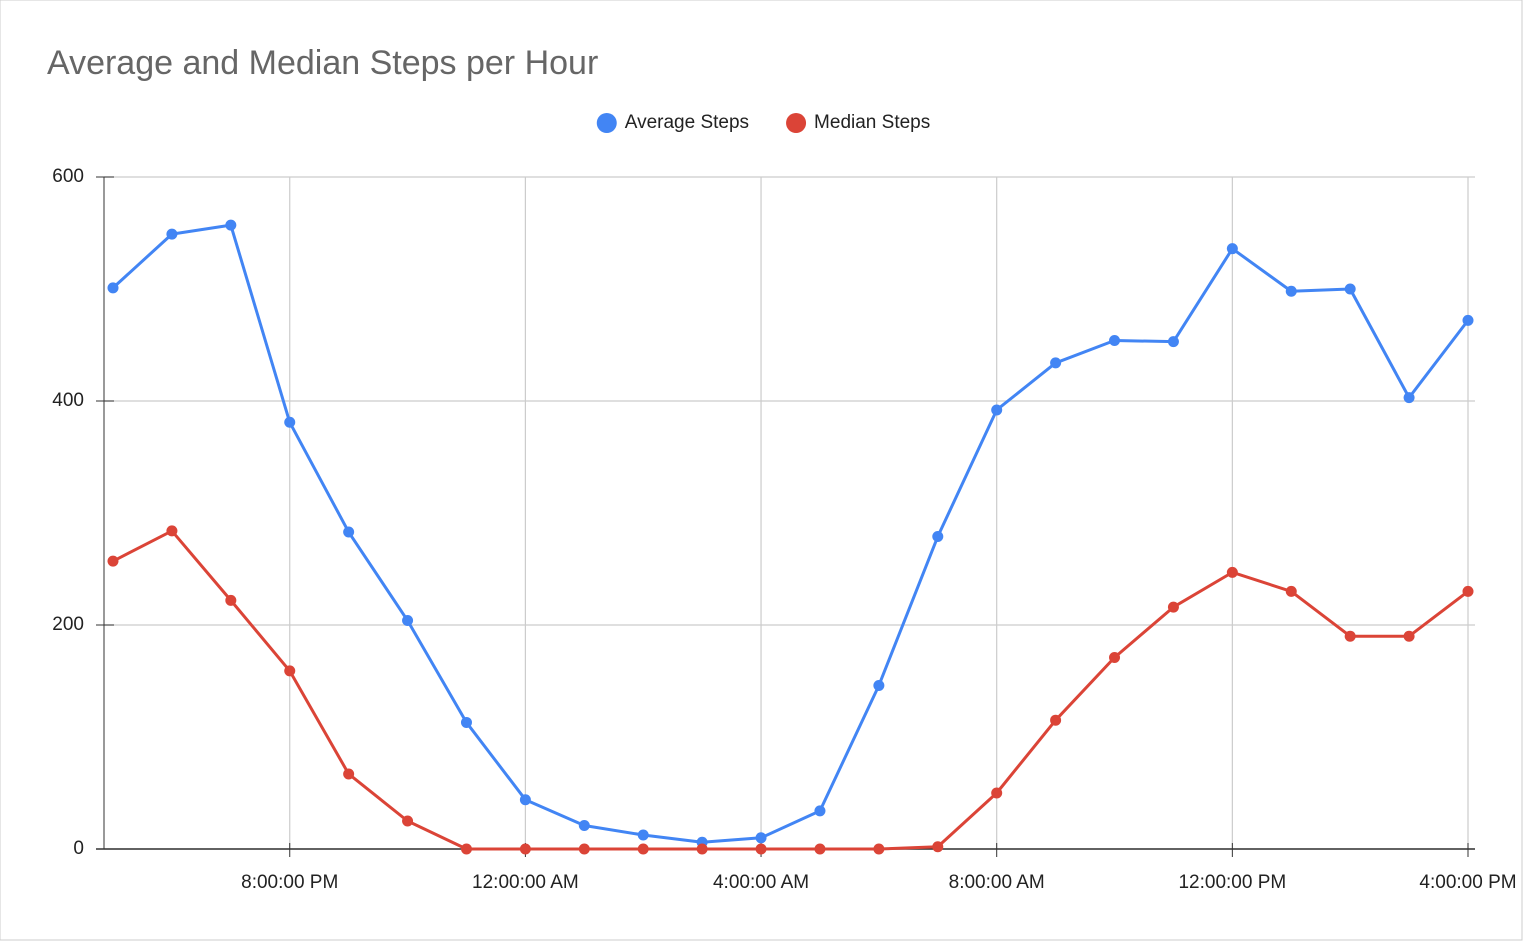 The image size is (1526, 948). I want to click on legend-label: Median Steps, so click(872, 122).